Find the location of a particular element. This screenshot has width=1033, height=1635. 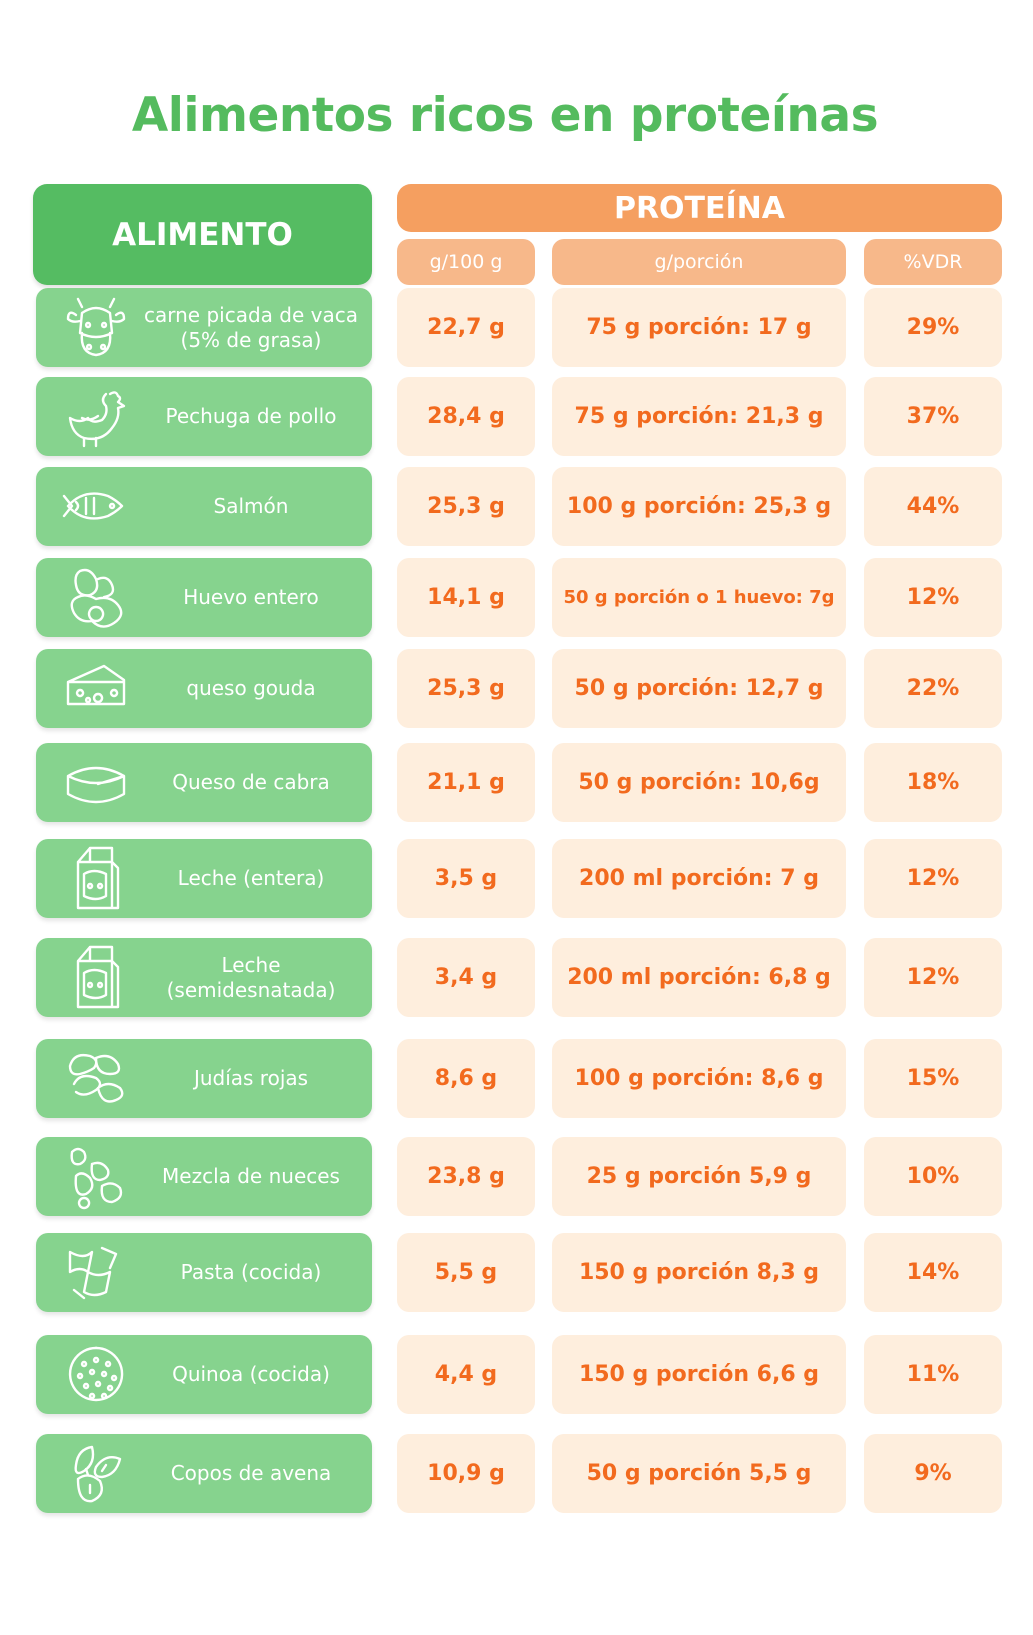

protein-per-100g: 10,9 g is located at coordinates (466, 1473).